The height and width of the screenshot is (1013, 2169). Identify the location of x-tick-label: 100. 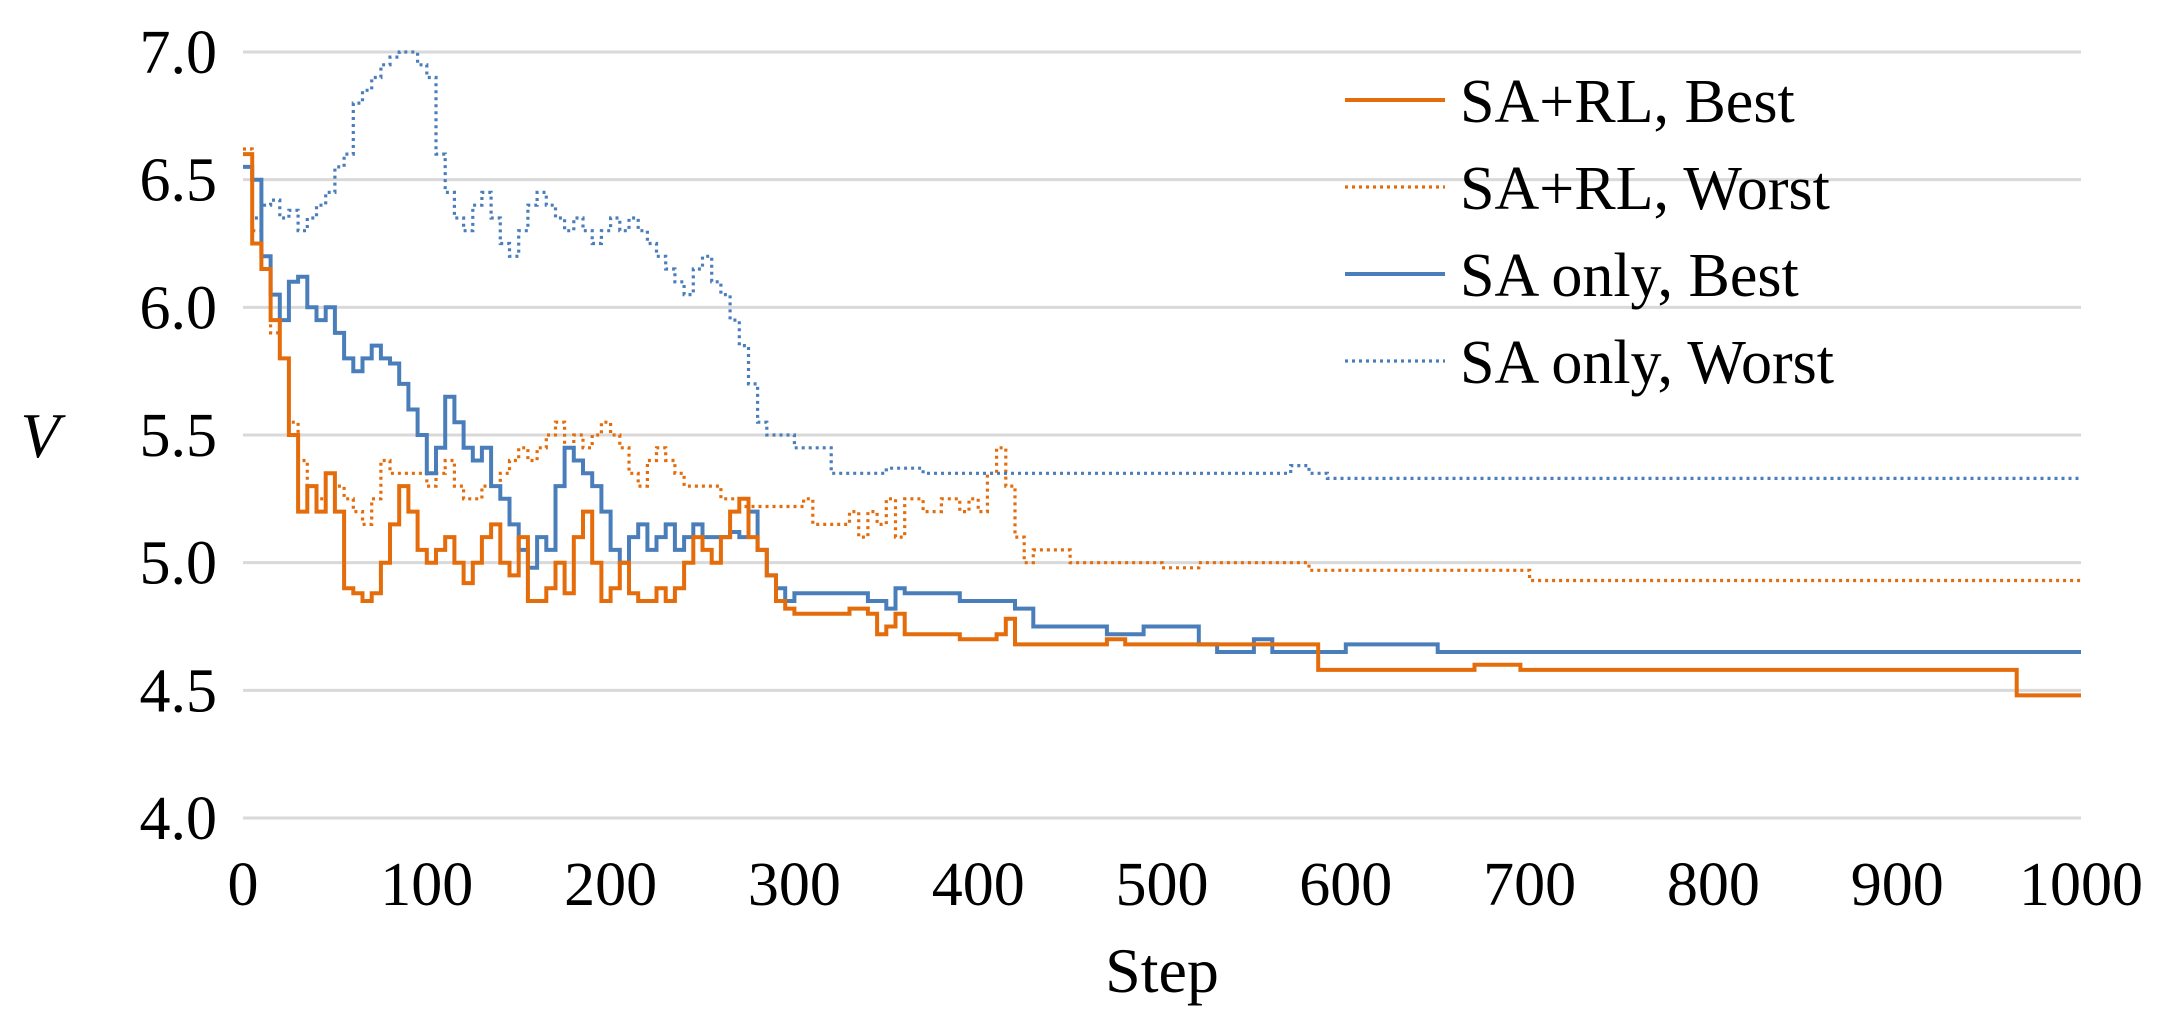
(426, 885).